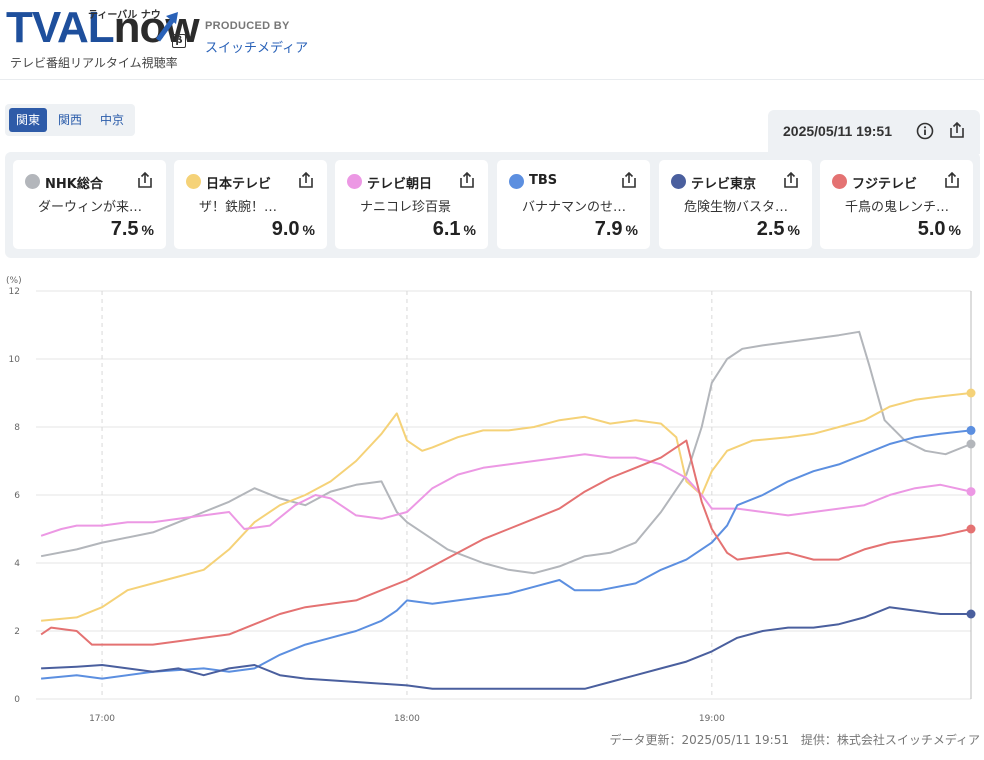  Describe the element at coordinates (837, 131) in the screenshot. I see `current-datetime: 2025/05/11 19:51` at that location.